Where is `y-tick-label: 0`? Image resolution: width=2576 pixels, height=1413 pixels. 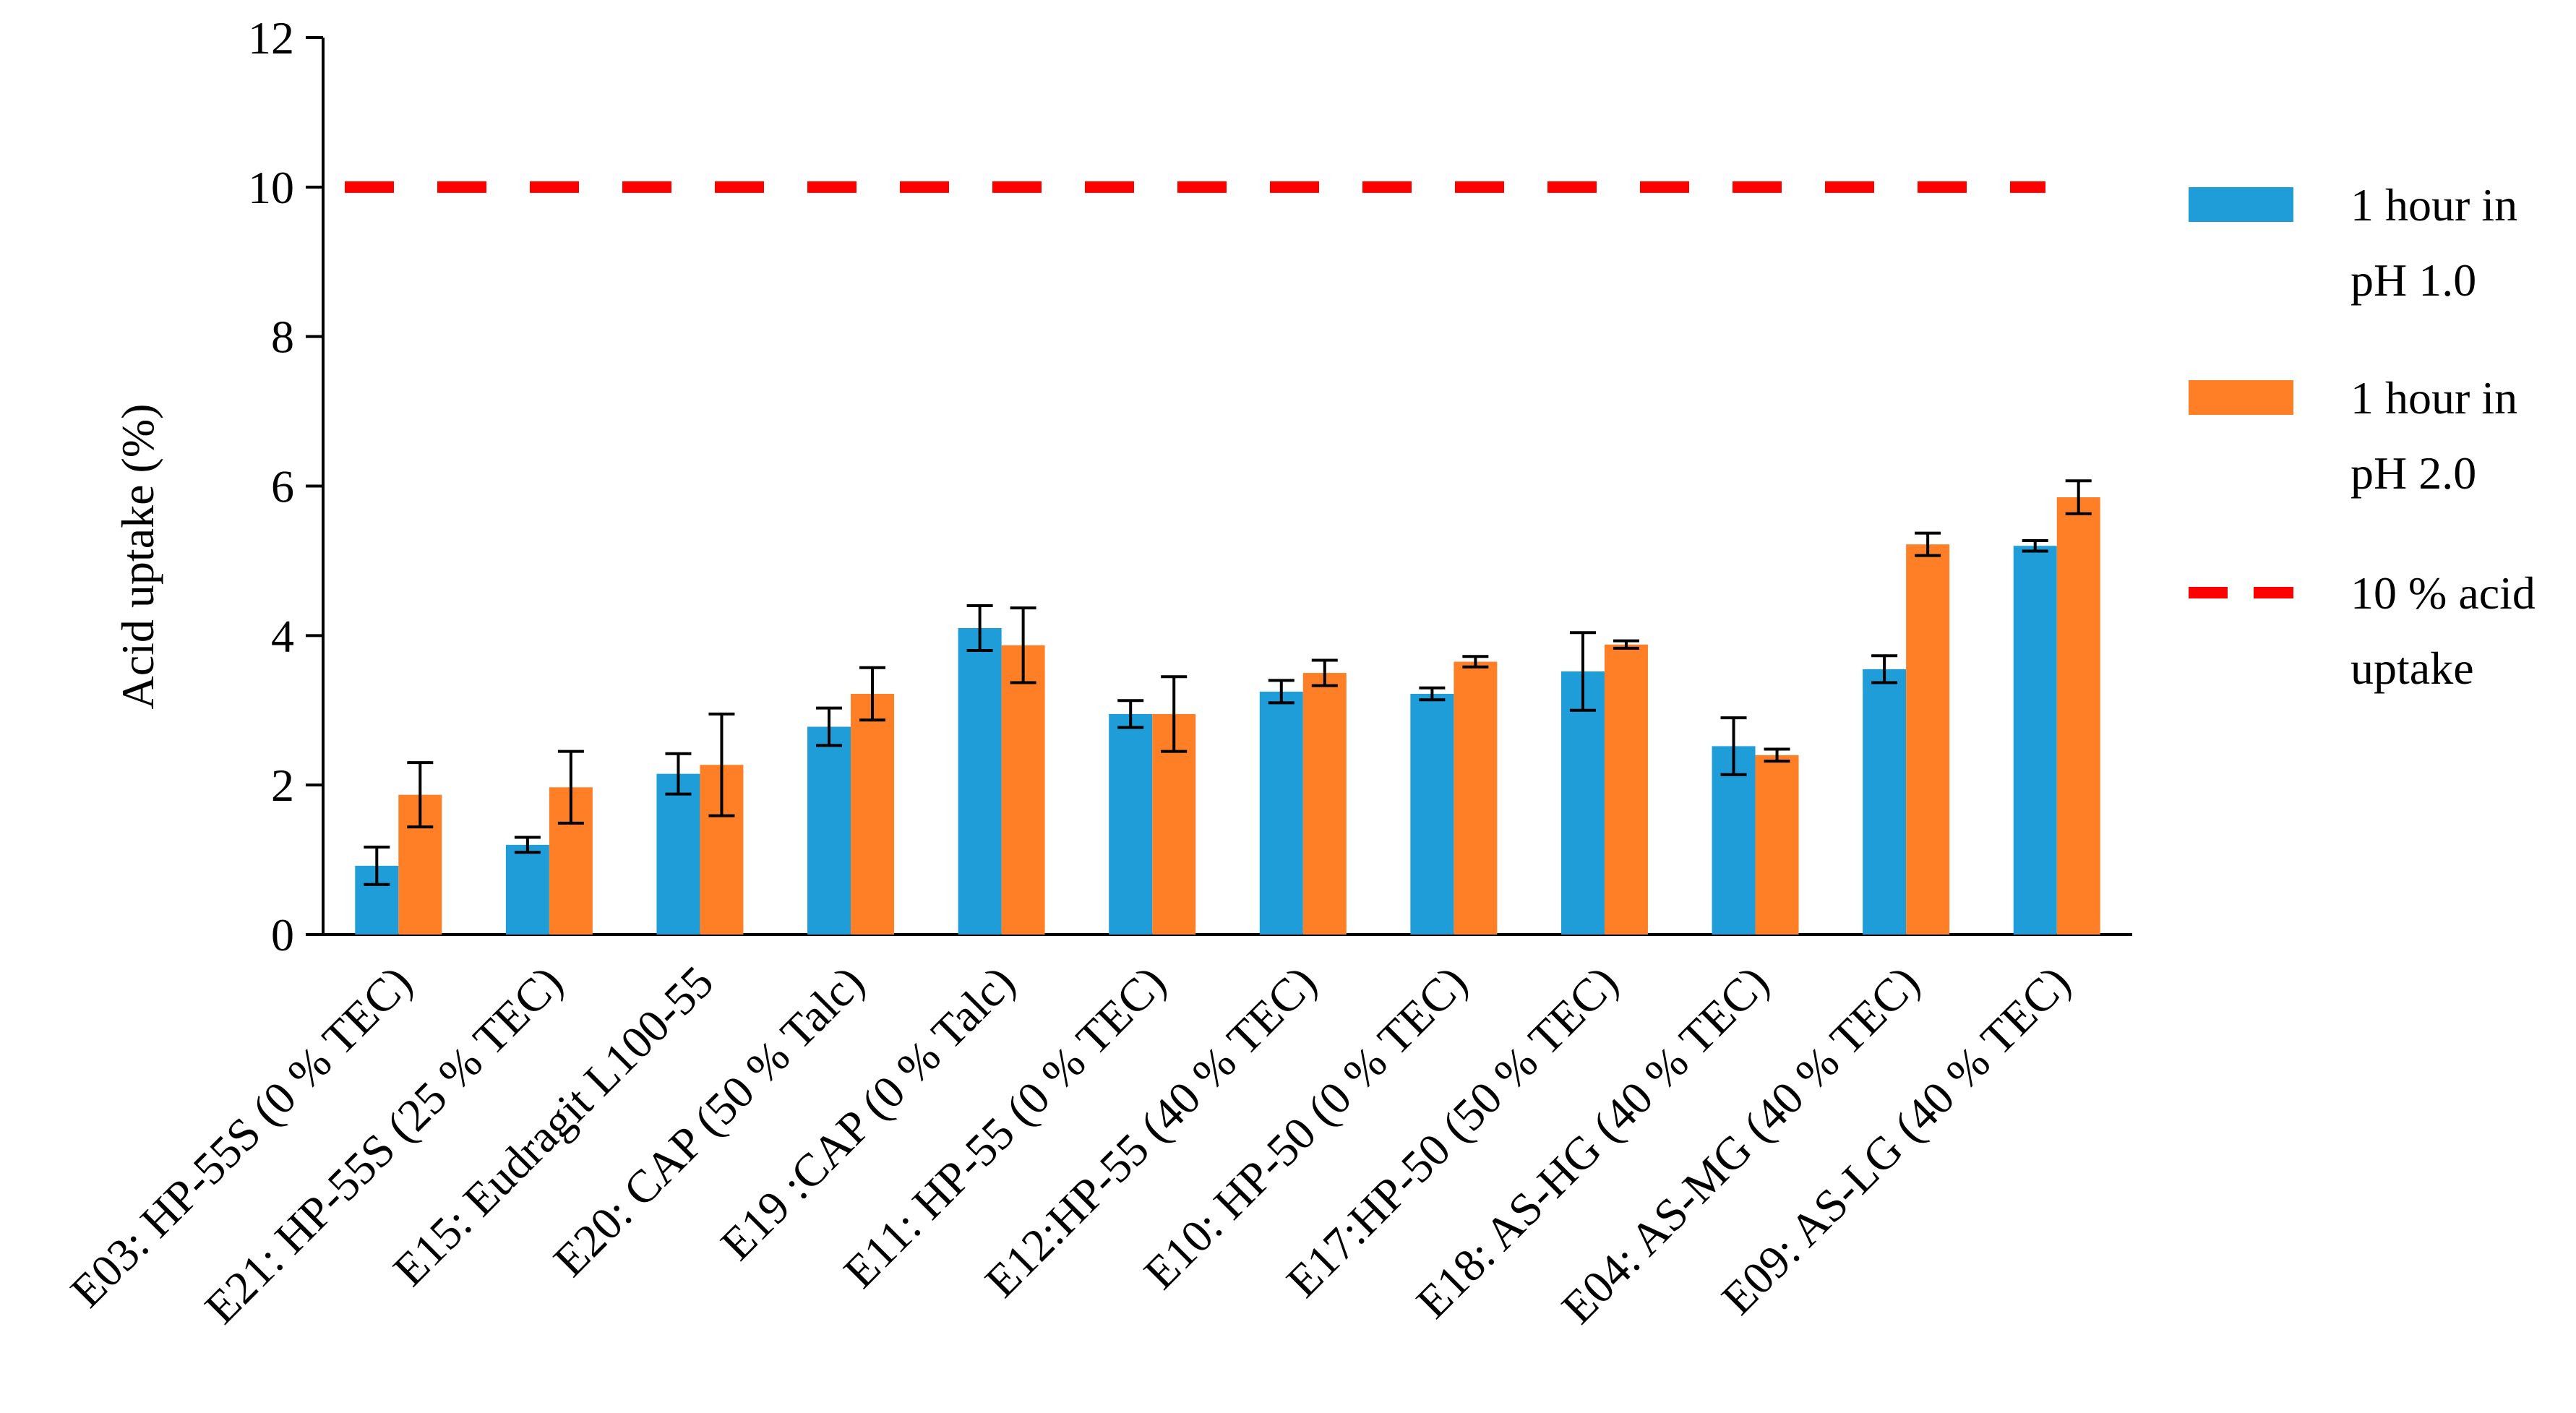 y-tick-label: 0 is located at coordinates (283, 935).